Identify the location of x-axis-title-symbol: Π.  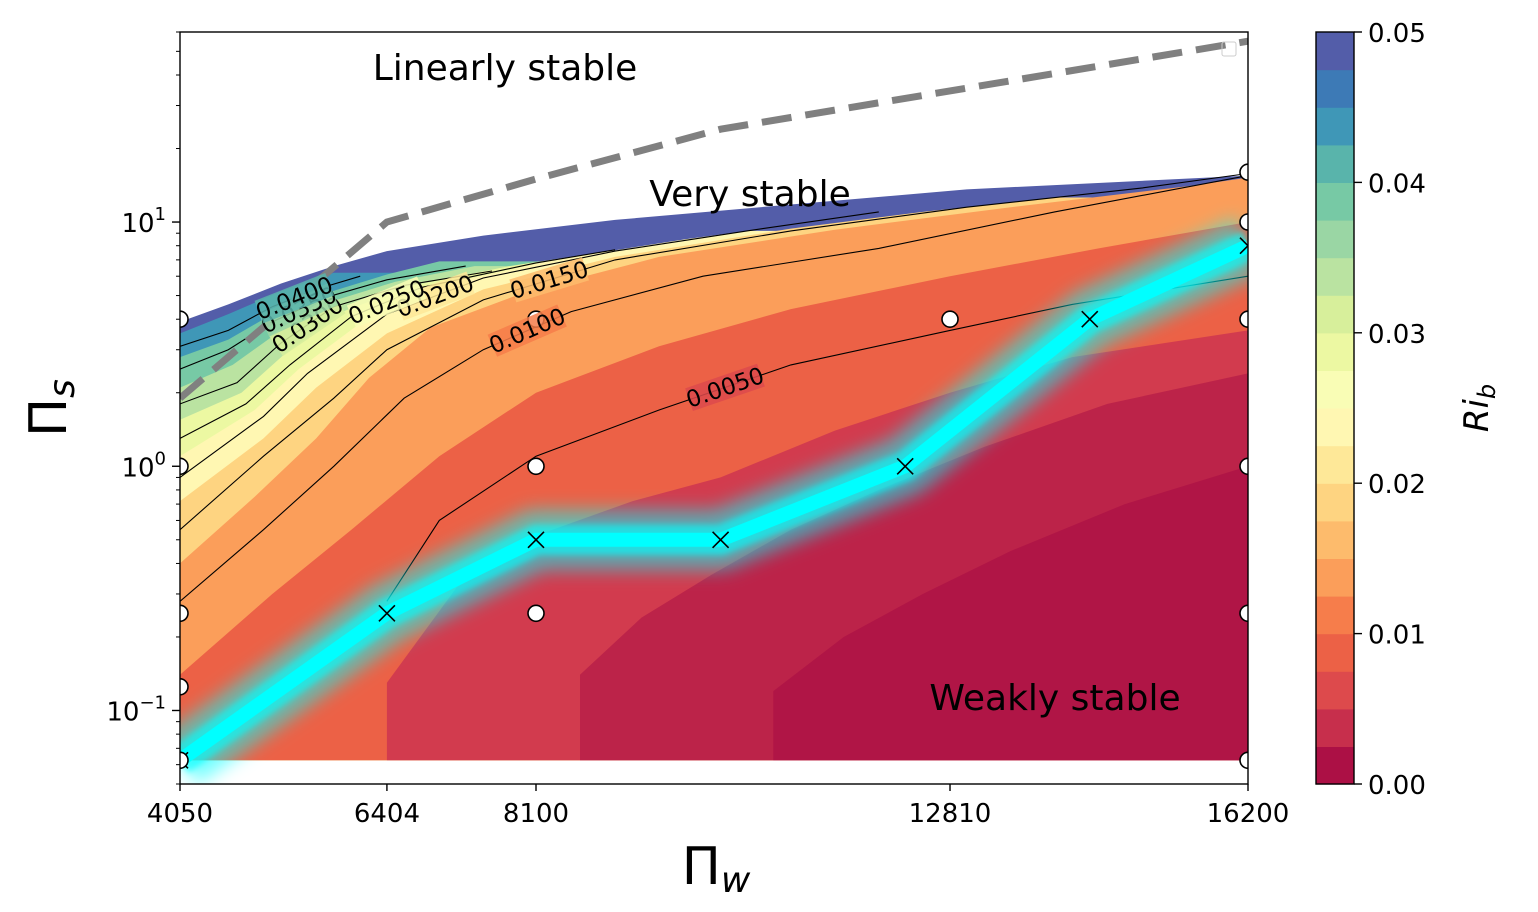
(701, 867).